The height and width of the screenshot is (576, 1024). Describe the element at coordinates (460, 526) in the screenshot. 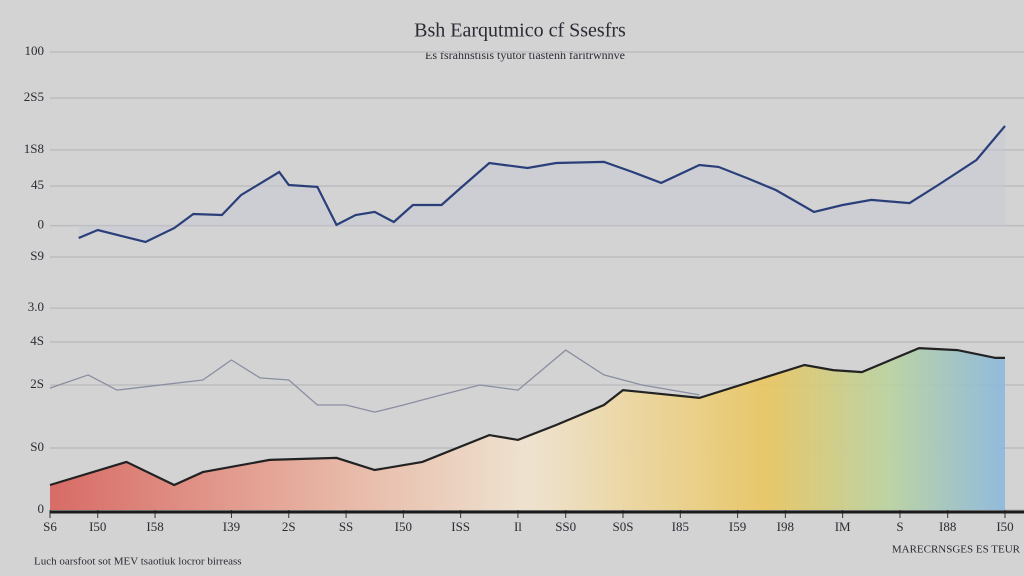

I see `x-tick-label: ISS` at that location.